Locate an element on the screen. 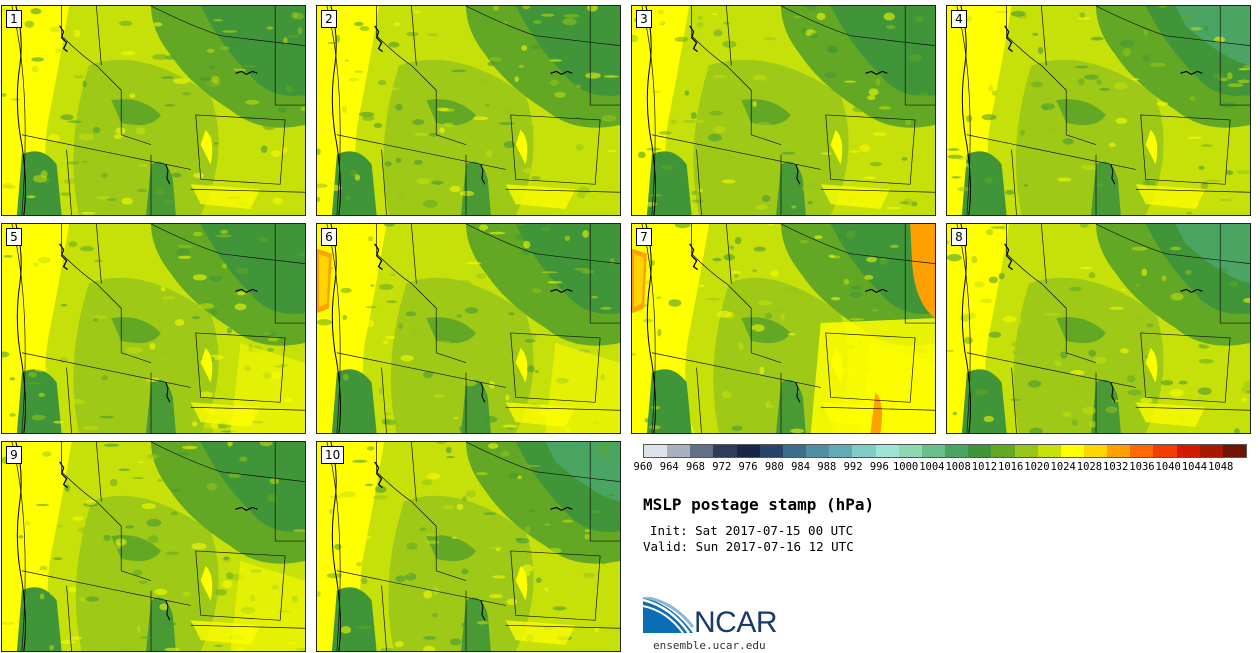 The height and width of the screenshot is (653, 1260). ensemble-member-panel: 1 is located at coordinates (153, 110).